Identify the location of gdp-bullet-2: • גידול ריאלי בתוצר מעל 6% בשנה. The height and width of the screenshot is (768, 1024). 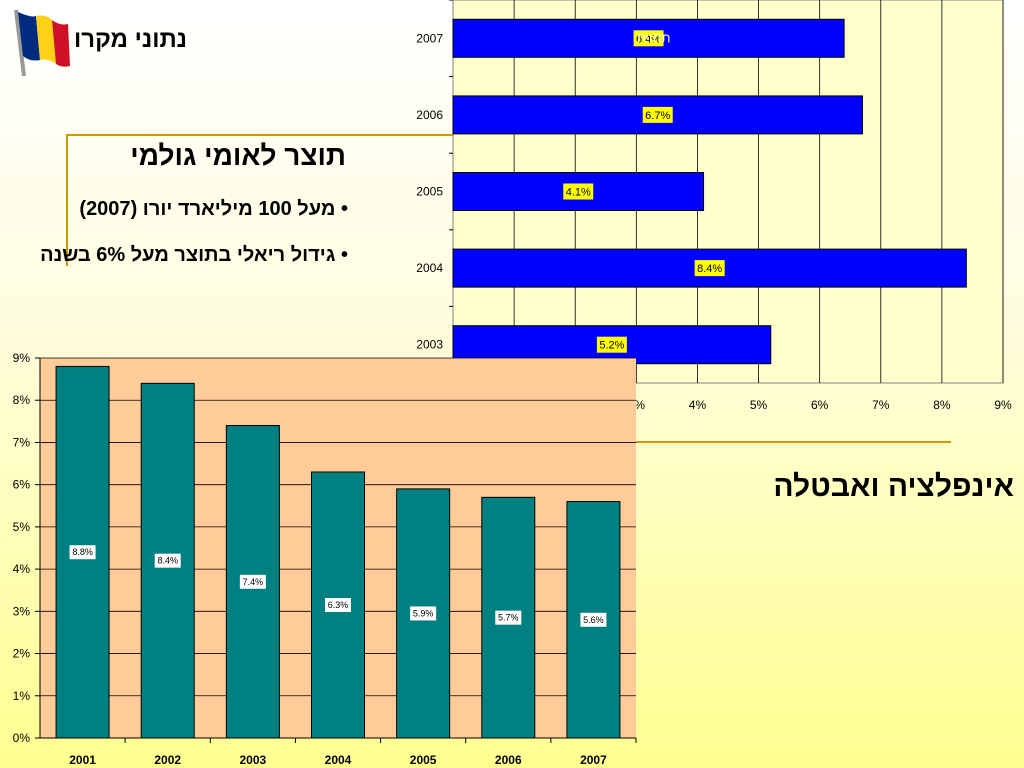
(174, 255).